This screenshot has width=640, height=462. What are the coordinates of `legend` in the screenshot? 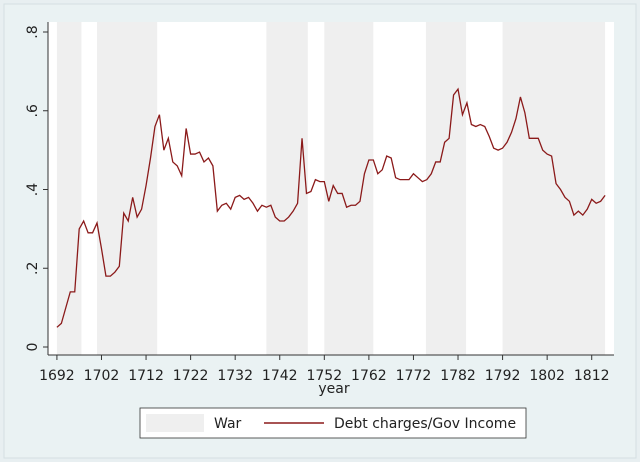 It's located at (333, 423).